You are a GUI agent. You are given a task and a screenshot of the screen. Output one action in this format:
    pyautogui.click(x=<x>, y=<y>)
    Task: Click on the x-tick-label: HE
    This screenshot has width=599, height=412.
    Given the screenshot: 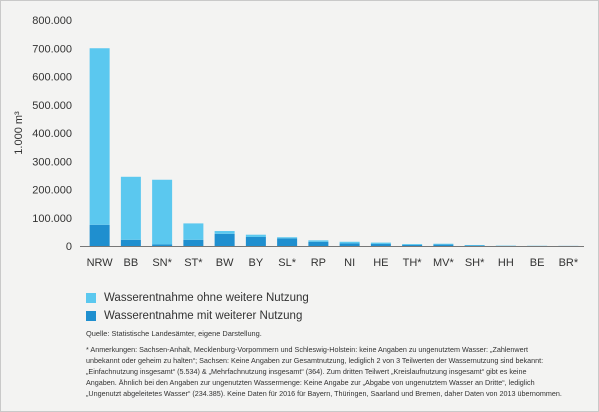 What is the action you would take?
    pyautogui.click(x=380, y=263)
    